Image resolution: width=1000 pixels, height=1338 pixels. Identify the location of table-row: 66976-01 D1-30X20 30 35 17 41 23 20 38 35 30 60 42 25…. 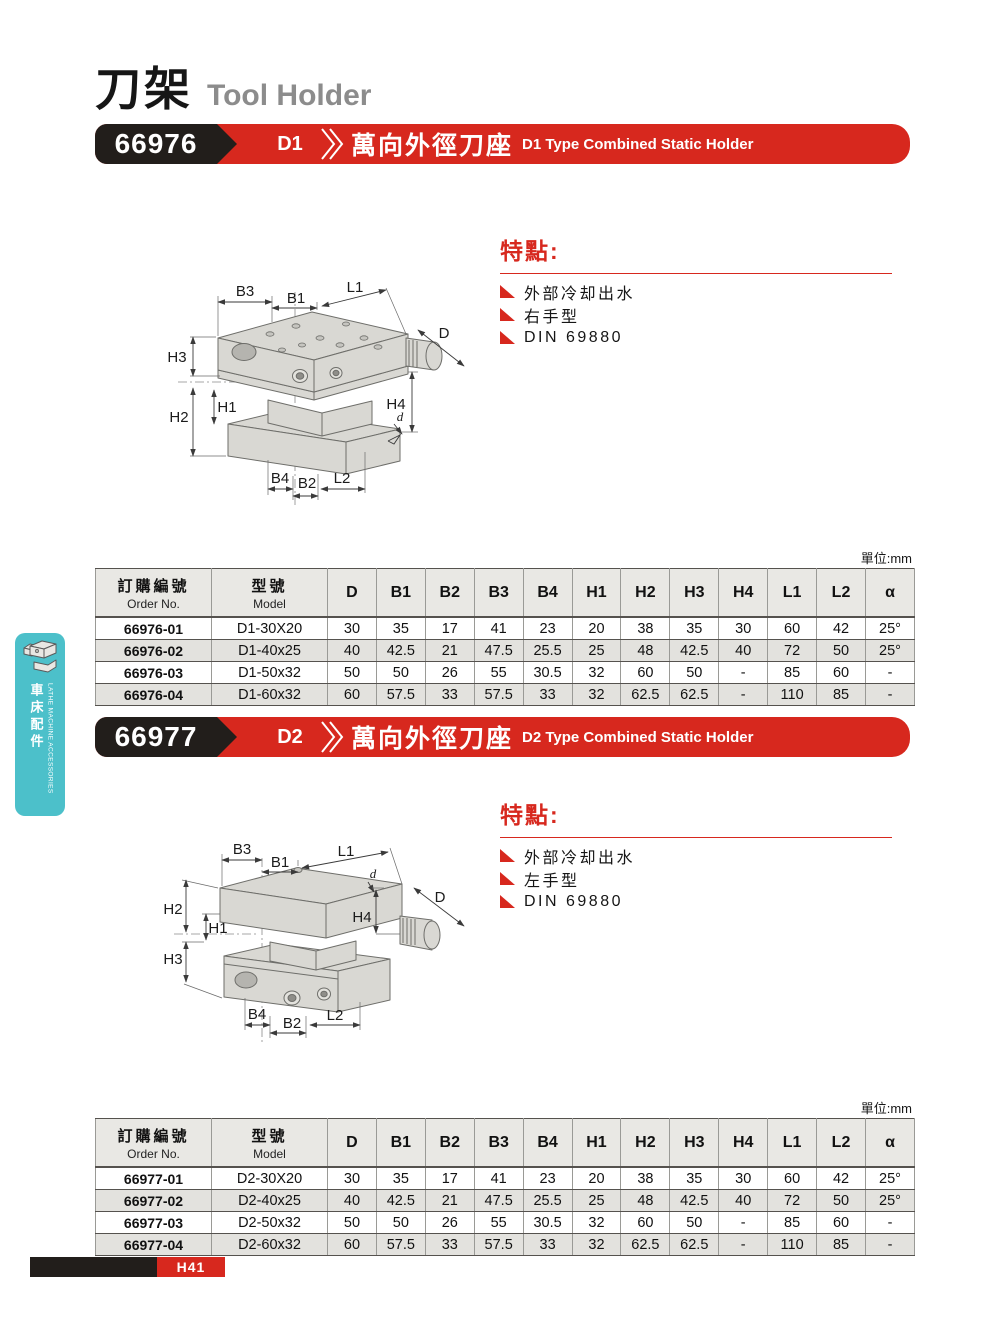
(505, 628).